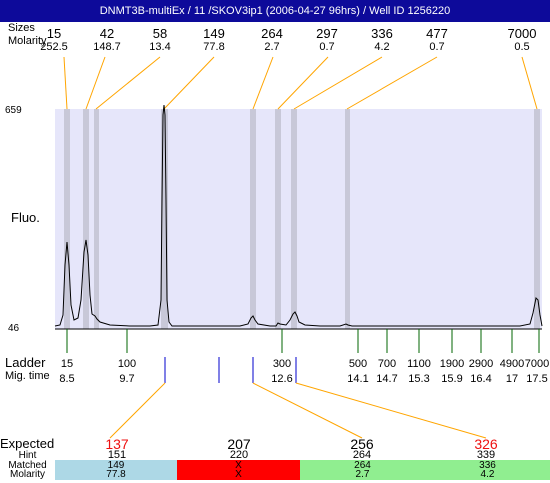  What do you see at coordinates (160, 47) in the screenshot?
I see `peak-molarity: 13.4` at bounding box center [160, 47].